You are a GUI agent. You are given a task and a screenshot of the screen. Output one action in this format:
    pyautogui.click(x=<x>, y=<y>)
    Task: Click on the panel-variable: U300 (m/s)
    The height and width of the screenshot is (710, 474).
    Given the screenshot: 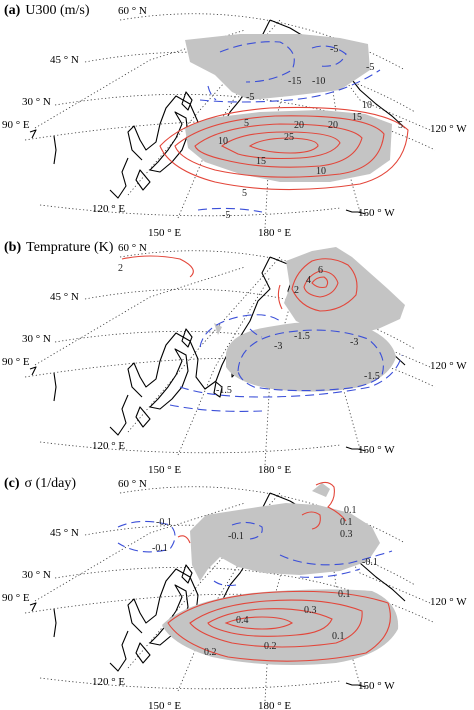 What is the action you would take?
    pyautogui.click(x=57, y=10)
    